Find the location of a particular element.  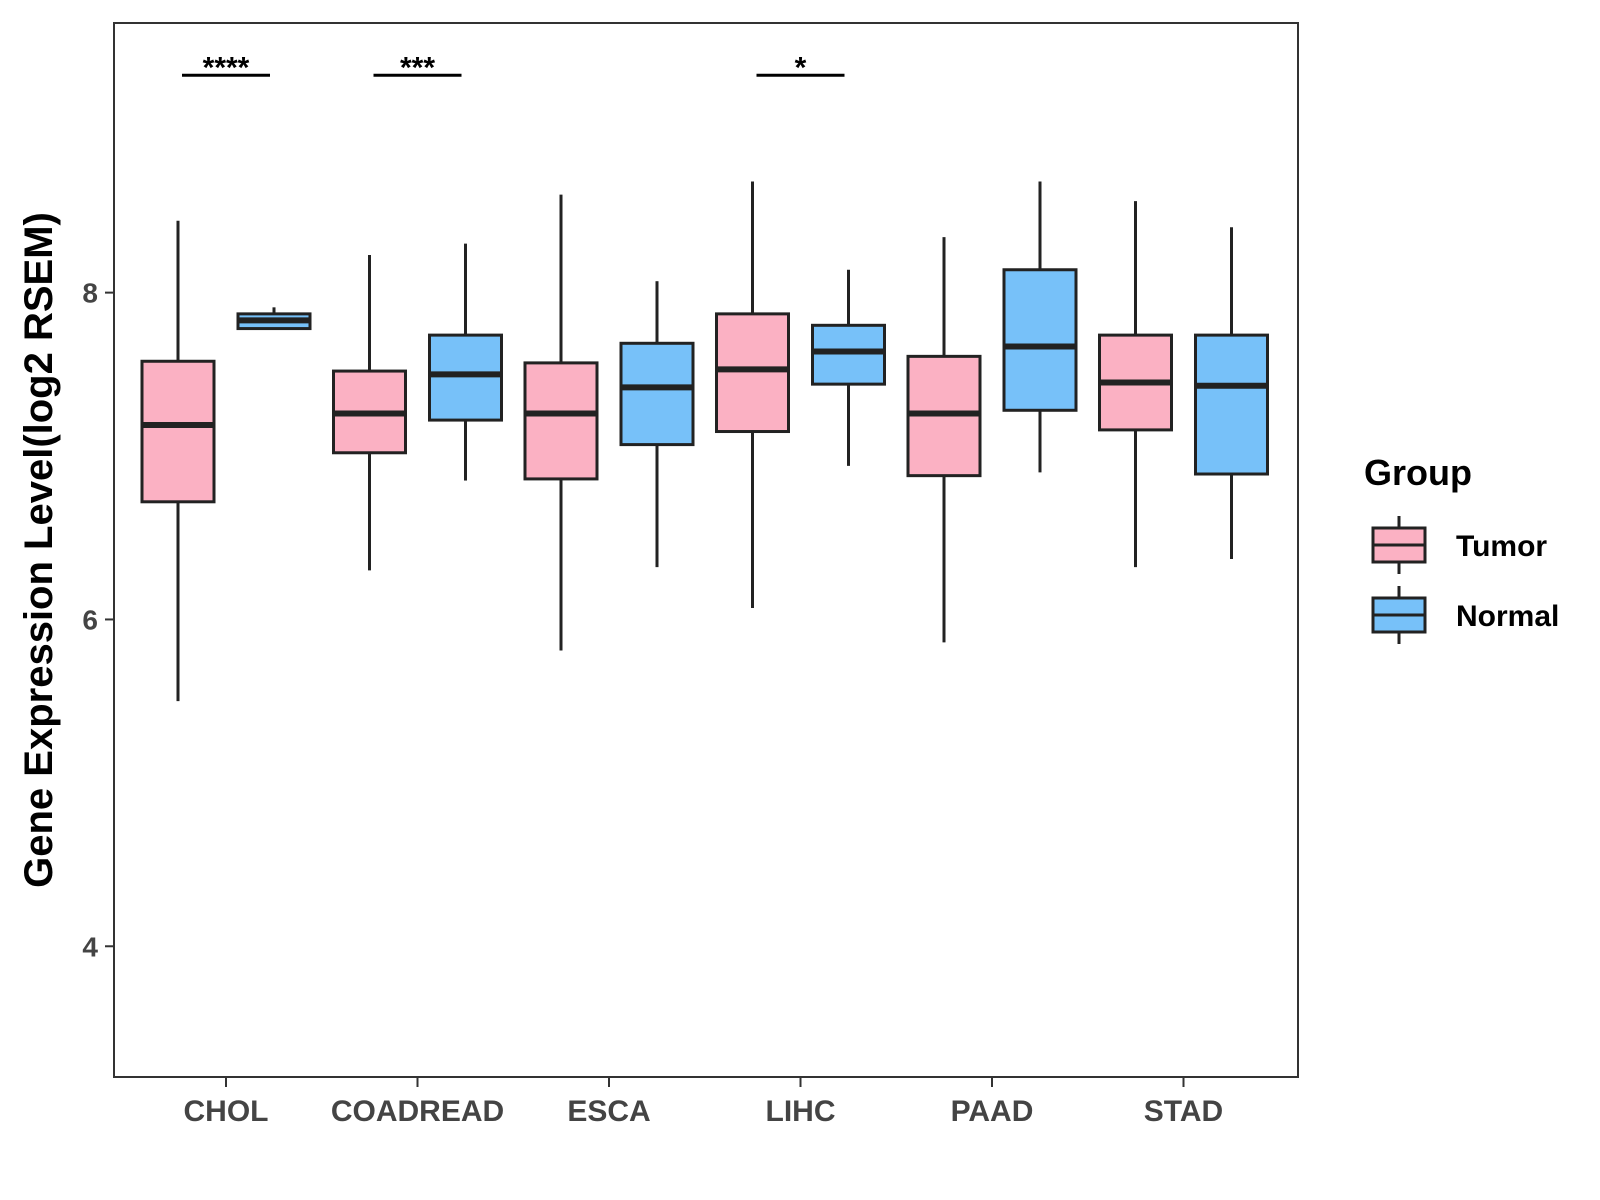

box-tumor-stad is located at coordinates (1135, 384).